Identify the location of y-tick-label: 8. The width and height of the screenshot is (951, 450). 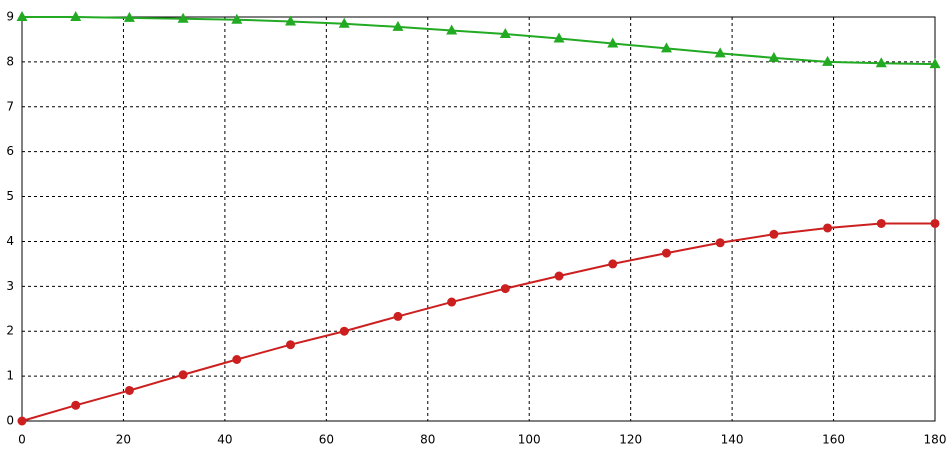
(10, 61).